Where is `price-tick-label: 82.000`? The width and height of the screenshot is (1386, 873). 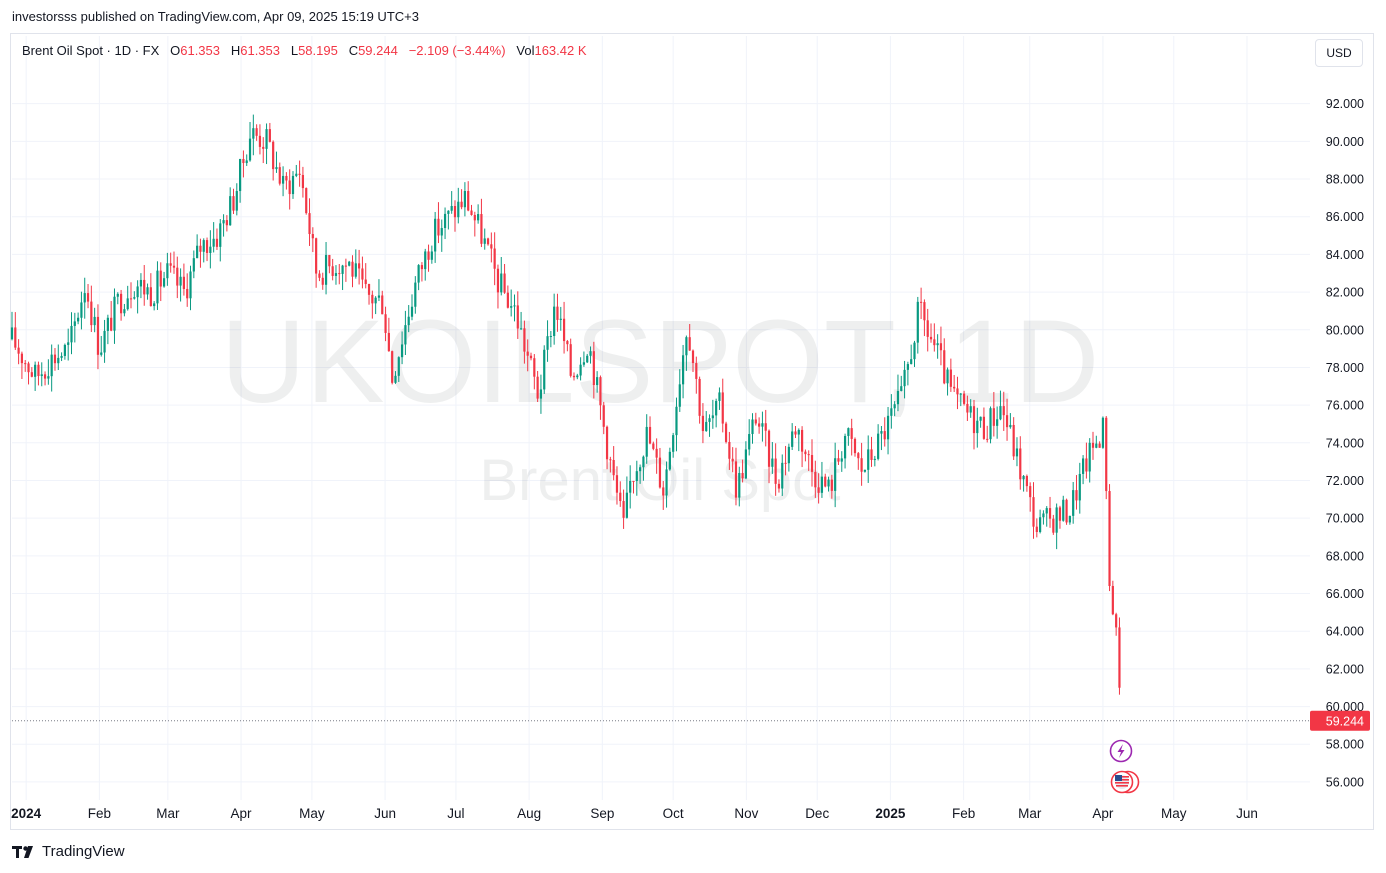
price-tick-label: 82.000 is located at coordinates (1345, 293).